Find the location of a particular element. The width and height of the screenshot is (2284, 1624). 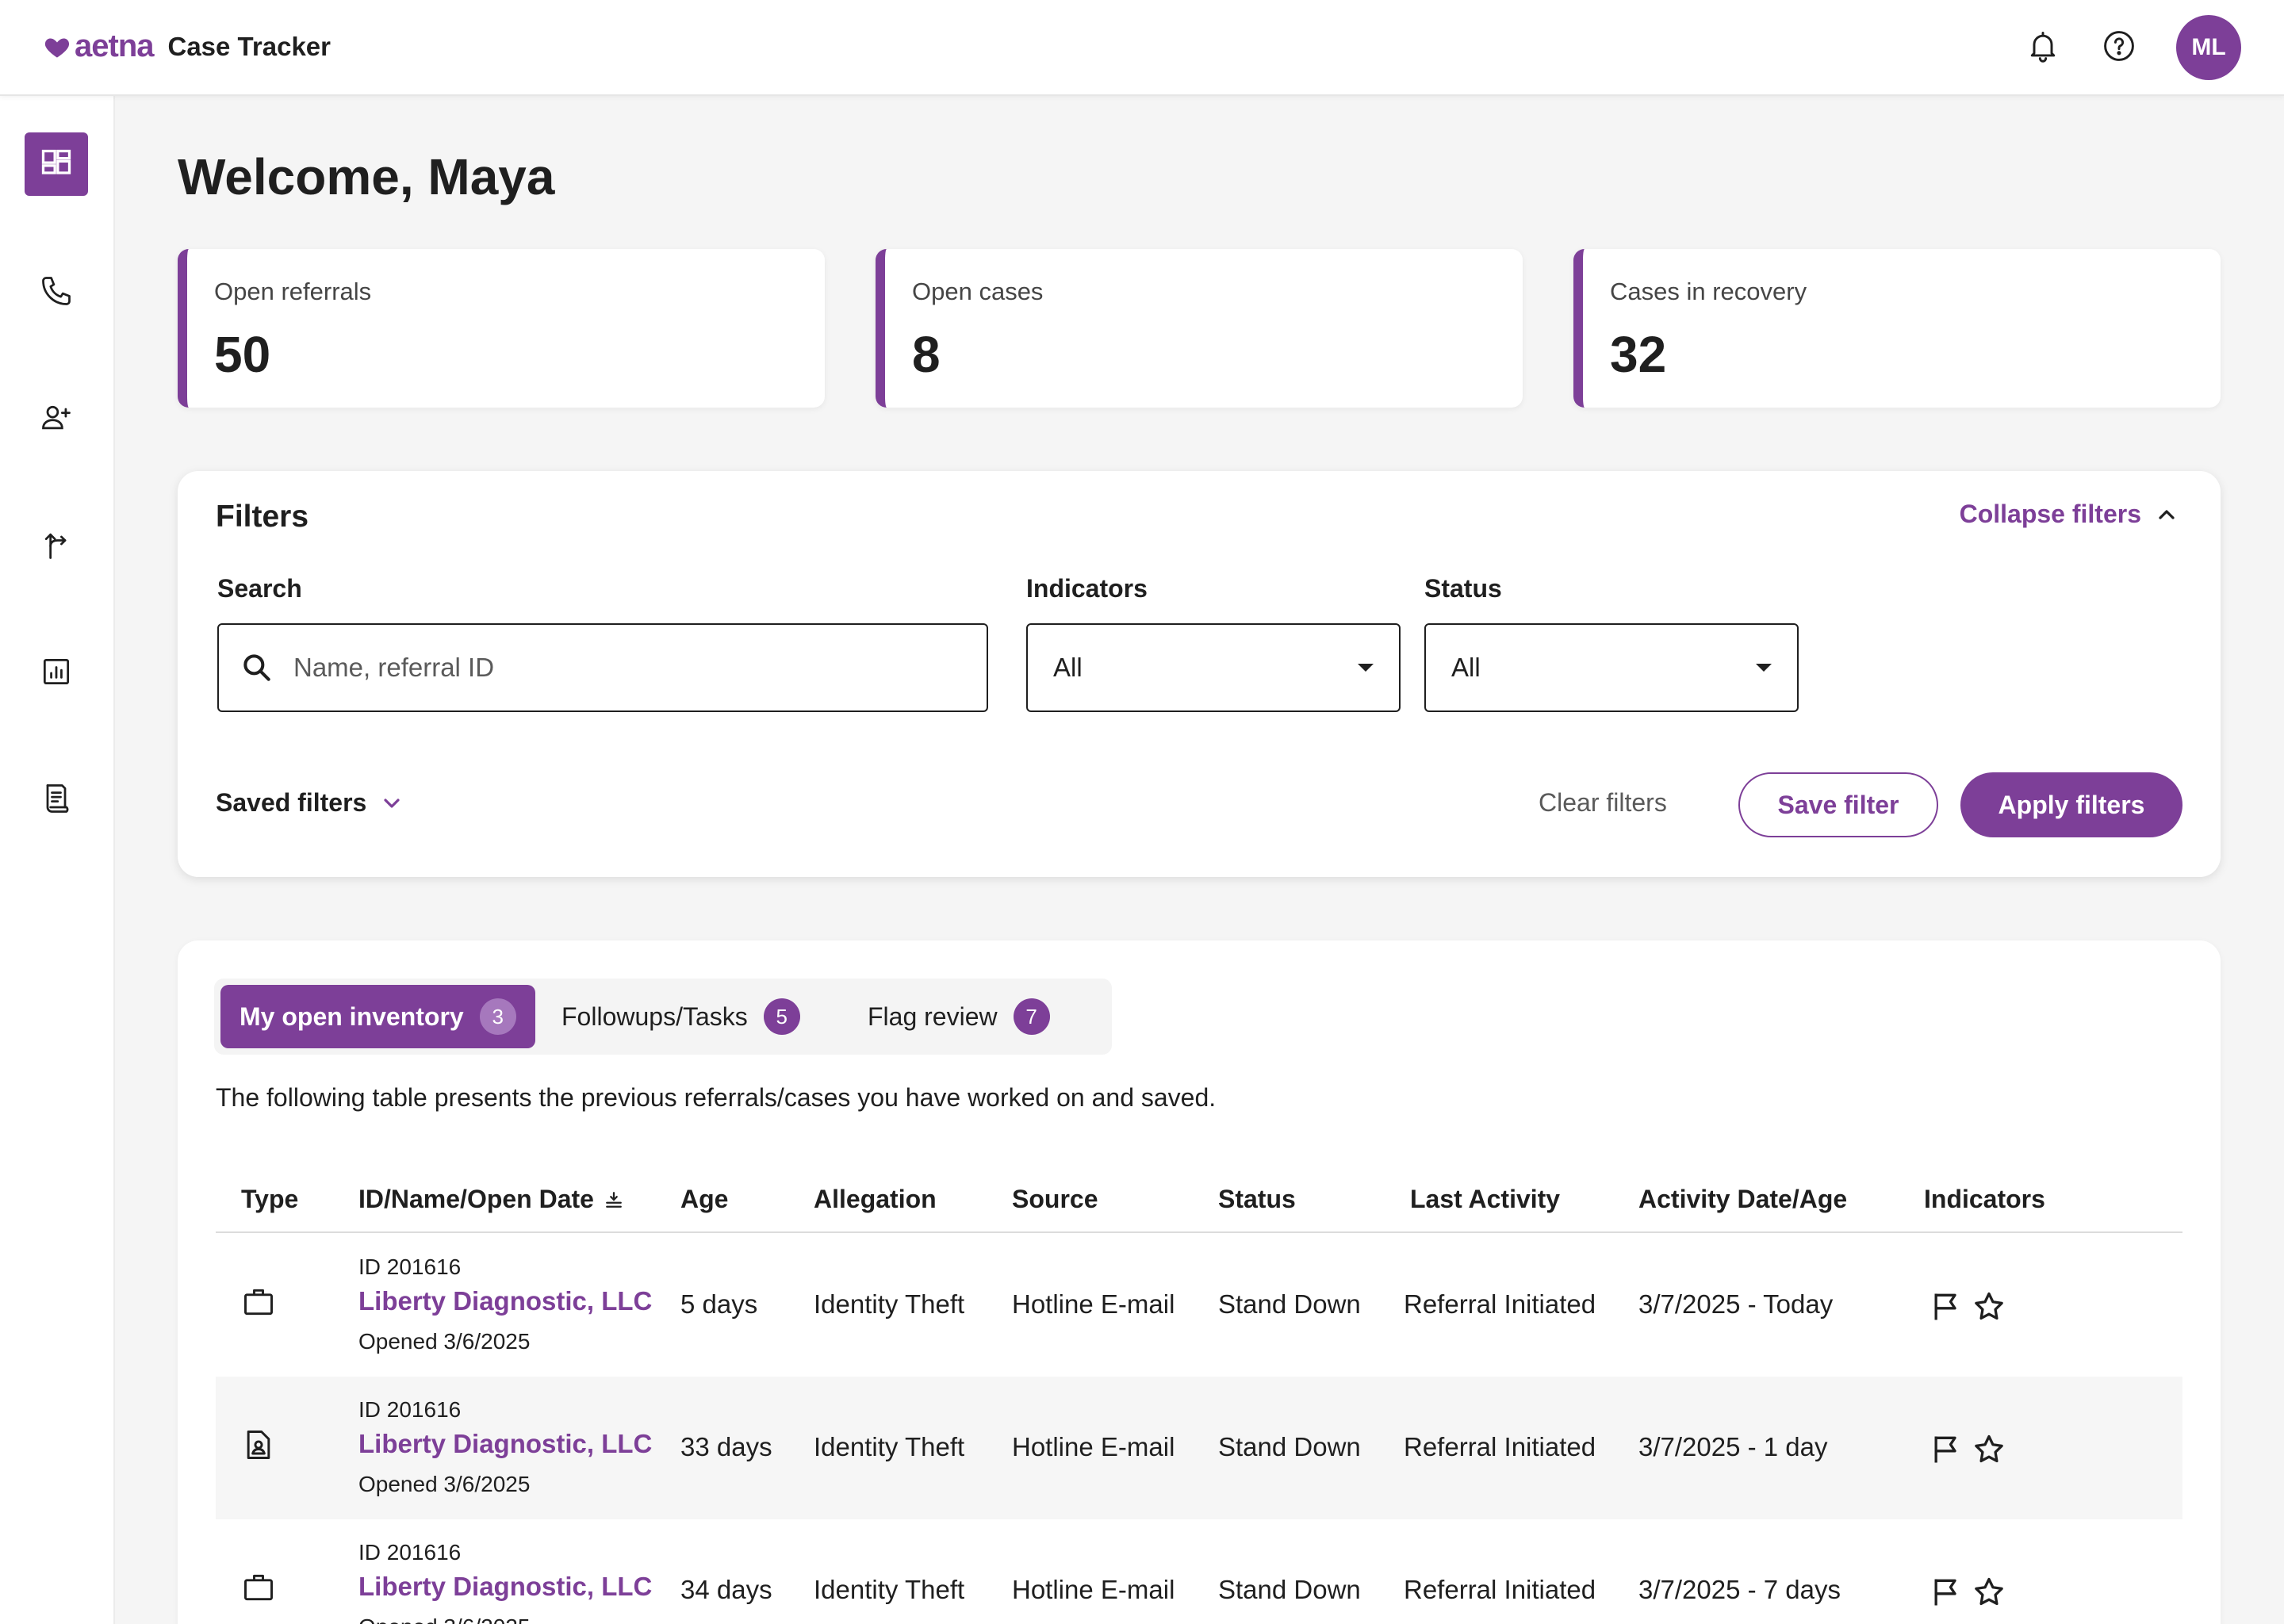

row-status: Stand Down is located at coordinates (1289, 1589).